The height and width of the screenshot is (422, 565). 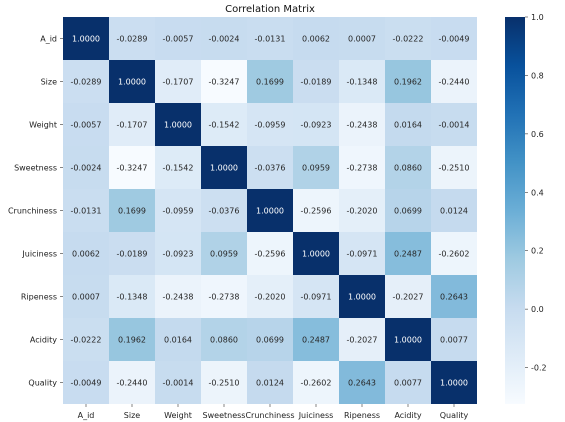 I want to click on x-tick-label: Weight, so click(x=178, y=415).